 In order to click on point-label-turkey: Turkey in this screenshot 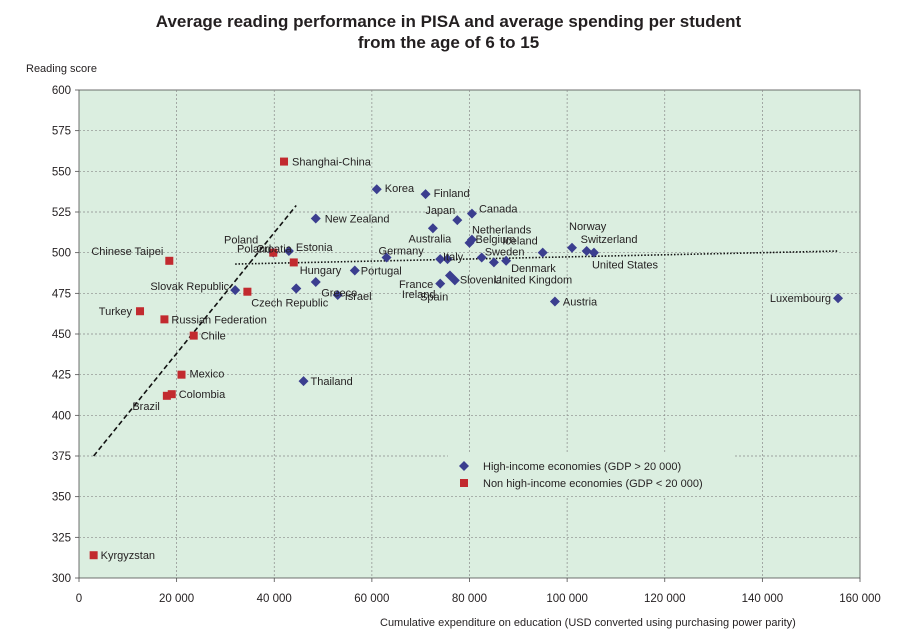, I will do `click(116, 312)`.